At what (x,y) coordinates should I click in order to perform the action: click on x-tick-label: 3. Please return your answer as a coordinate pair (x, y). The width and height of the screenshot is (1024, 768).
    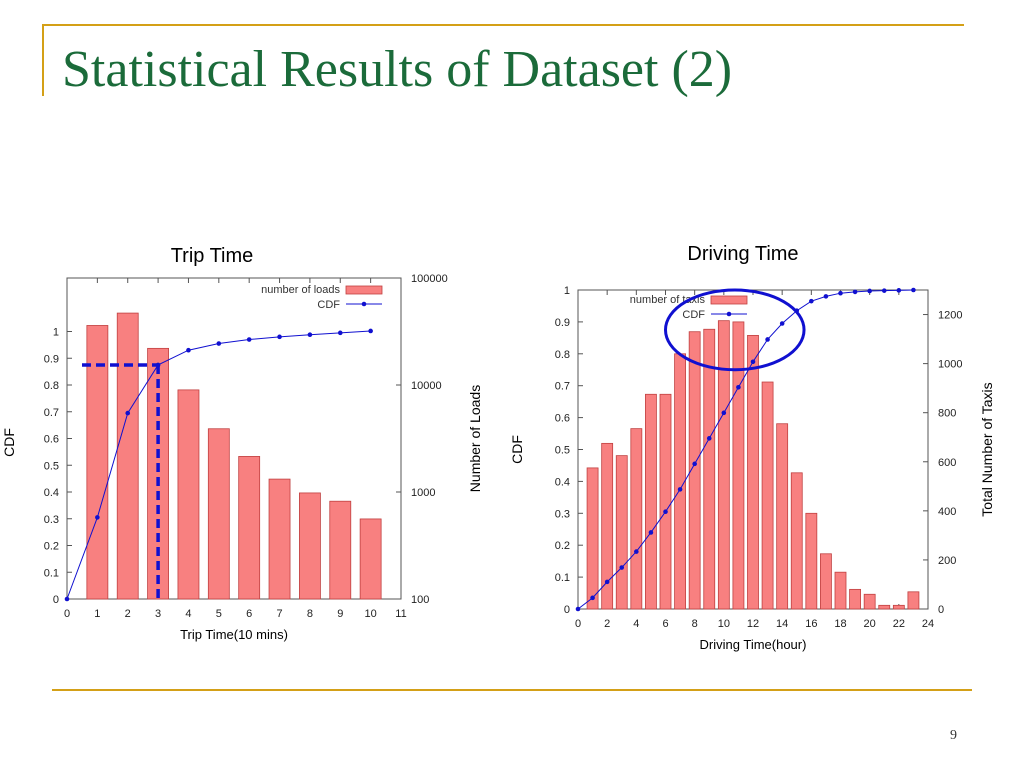
    Looking at the image, I should click on (158, 614).